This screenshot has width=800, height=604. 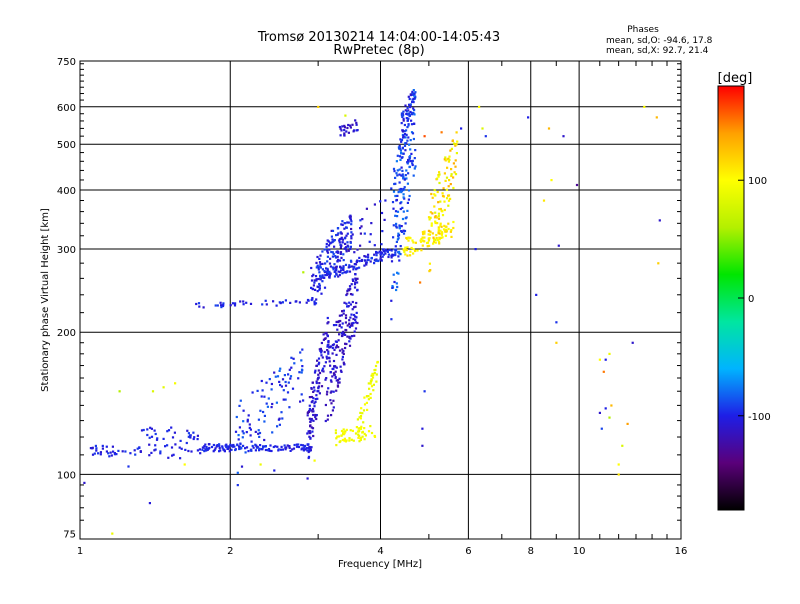 I want to click on phase-info-o: mean, sd,O: -94.6, 17.8, so click(x=659, y=41).